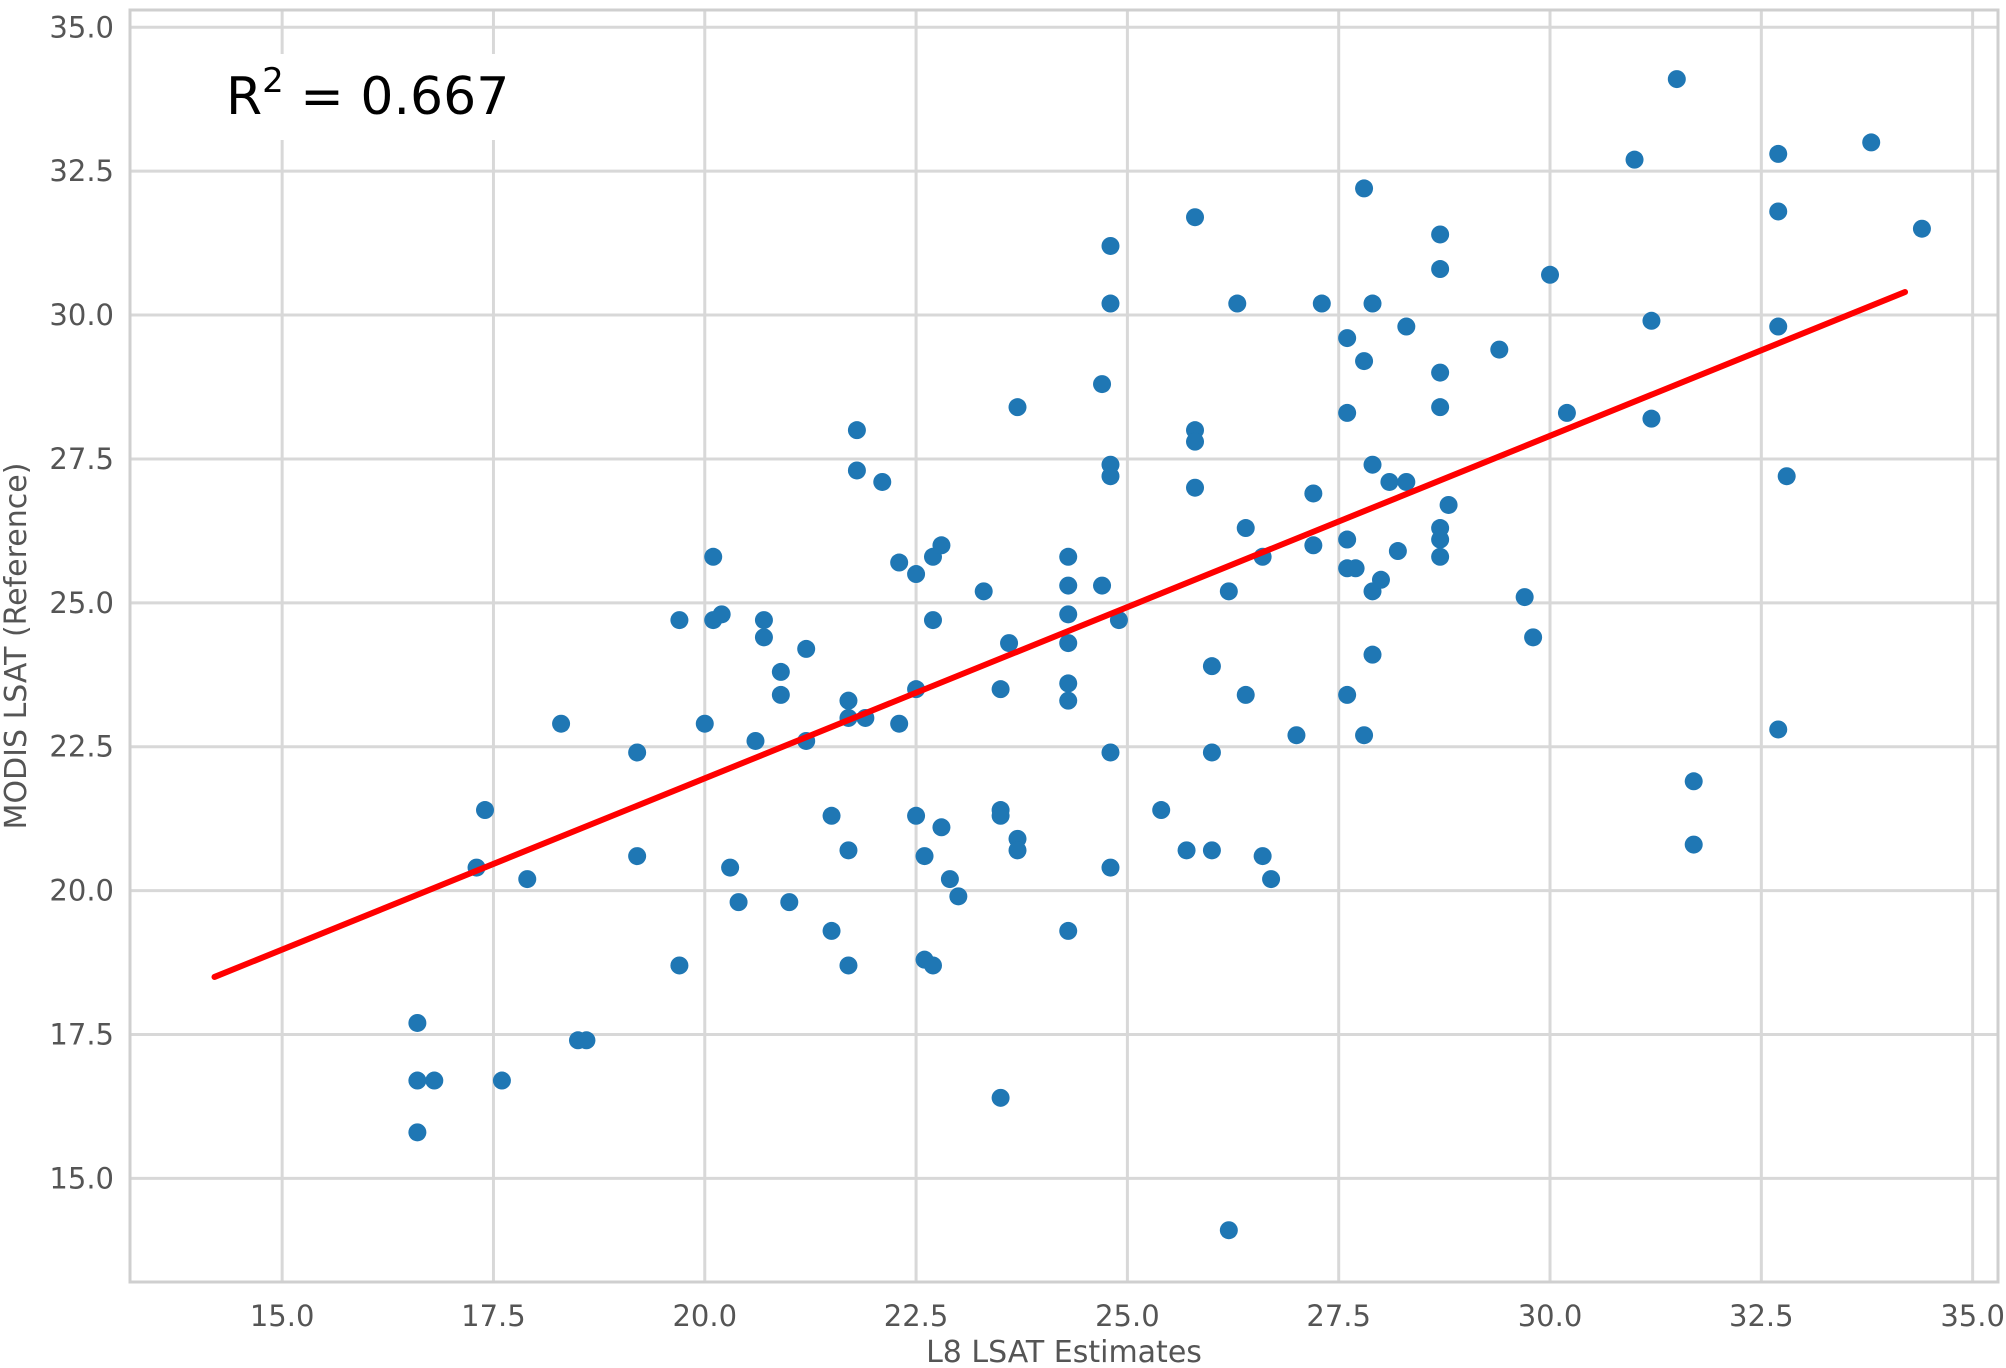 The image size is (2006, 1368). What do you see at coordinates (81, 27) in the screenshot?
I see `y-tick-label: 35.0` at bounding box center [81, 27].